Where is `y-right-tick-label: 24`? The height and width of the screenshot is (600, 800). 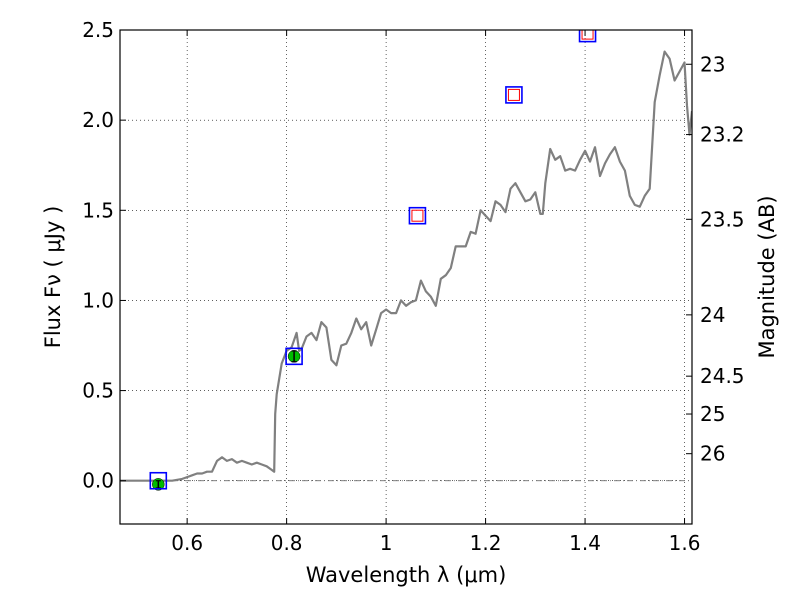 y-right-tick-label: 24 is located at coordinates (712, 315).